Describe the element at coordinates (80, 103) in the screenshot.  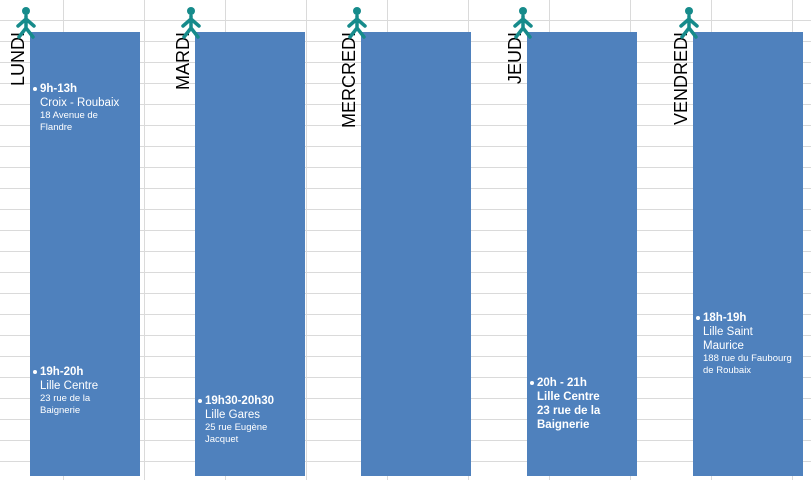
I see `session-place: Croix - Roubaix` at that location.